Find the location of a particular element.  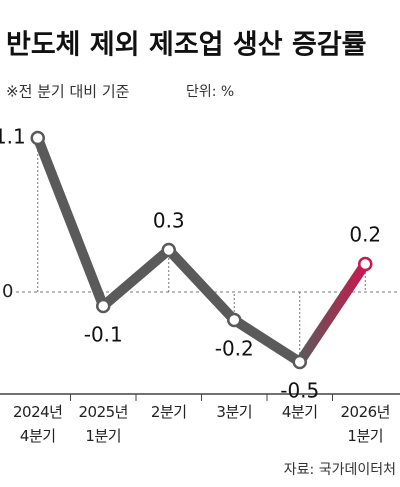

x-tick-label: 2024년 4분기 is located at coordinates (38, 424).